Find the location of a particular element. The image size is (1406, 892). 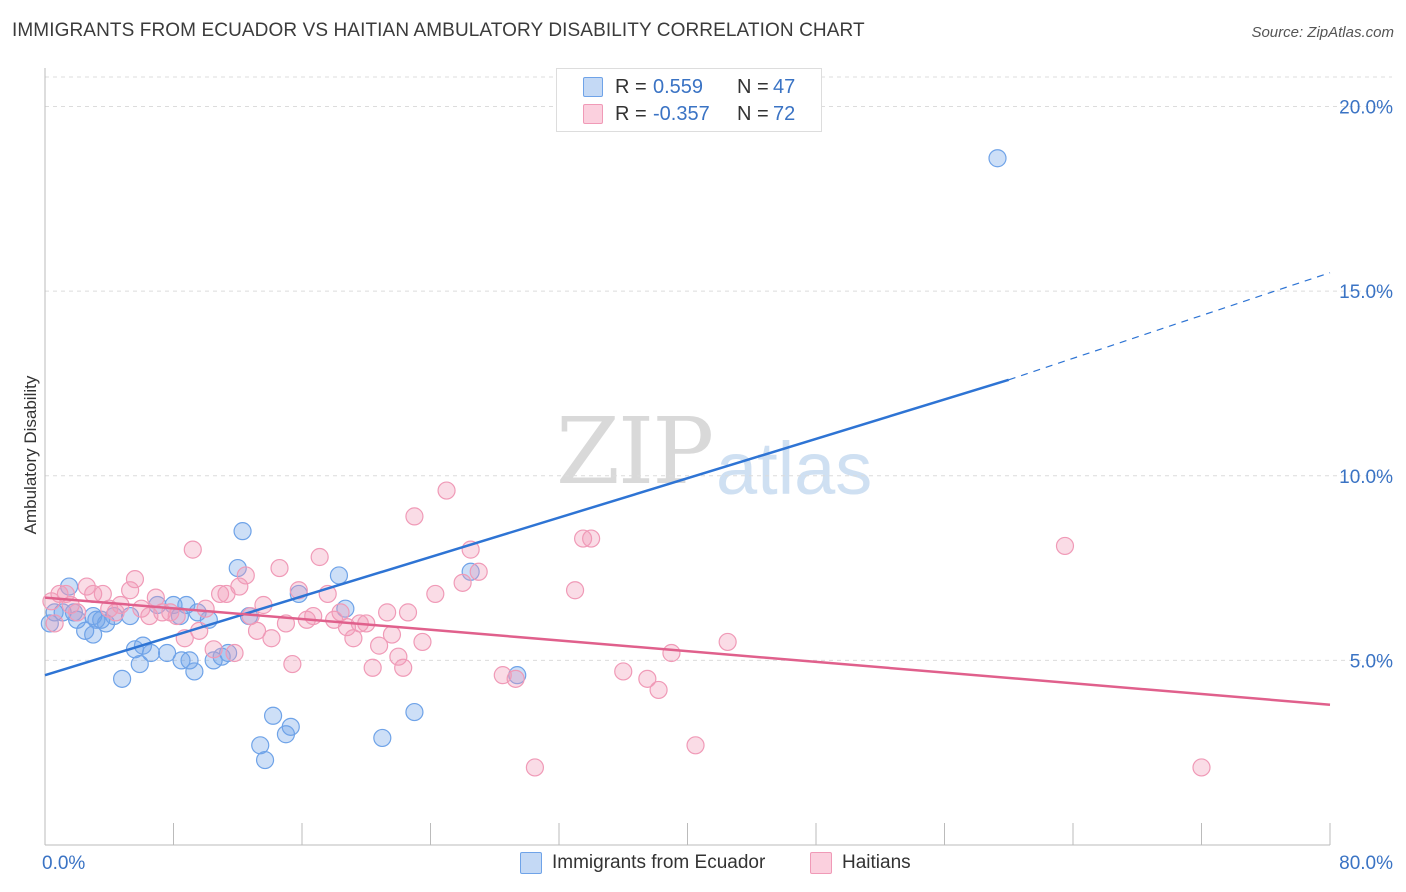

bottom-legend-ecuador: Immigrants from Ecuador is located at coordinates (642, 863).